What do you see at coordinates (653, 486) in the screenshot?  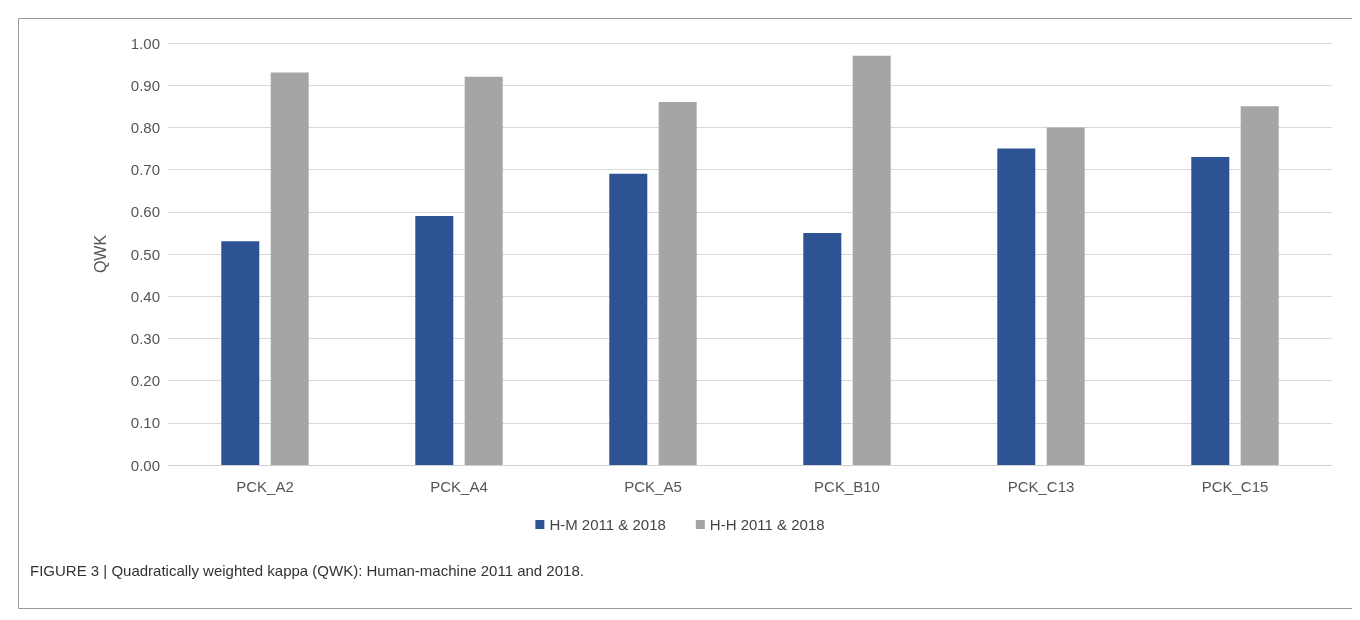 I see `x-tick-label: PCK_A5` at bounding box center [653, 486].